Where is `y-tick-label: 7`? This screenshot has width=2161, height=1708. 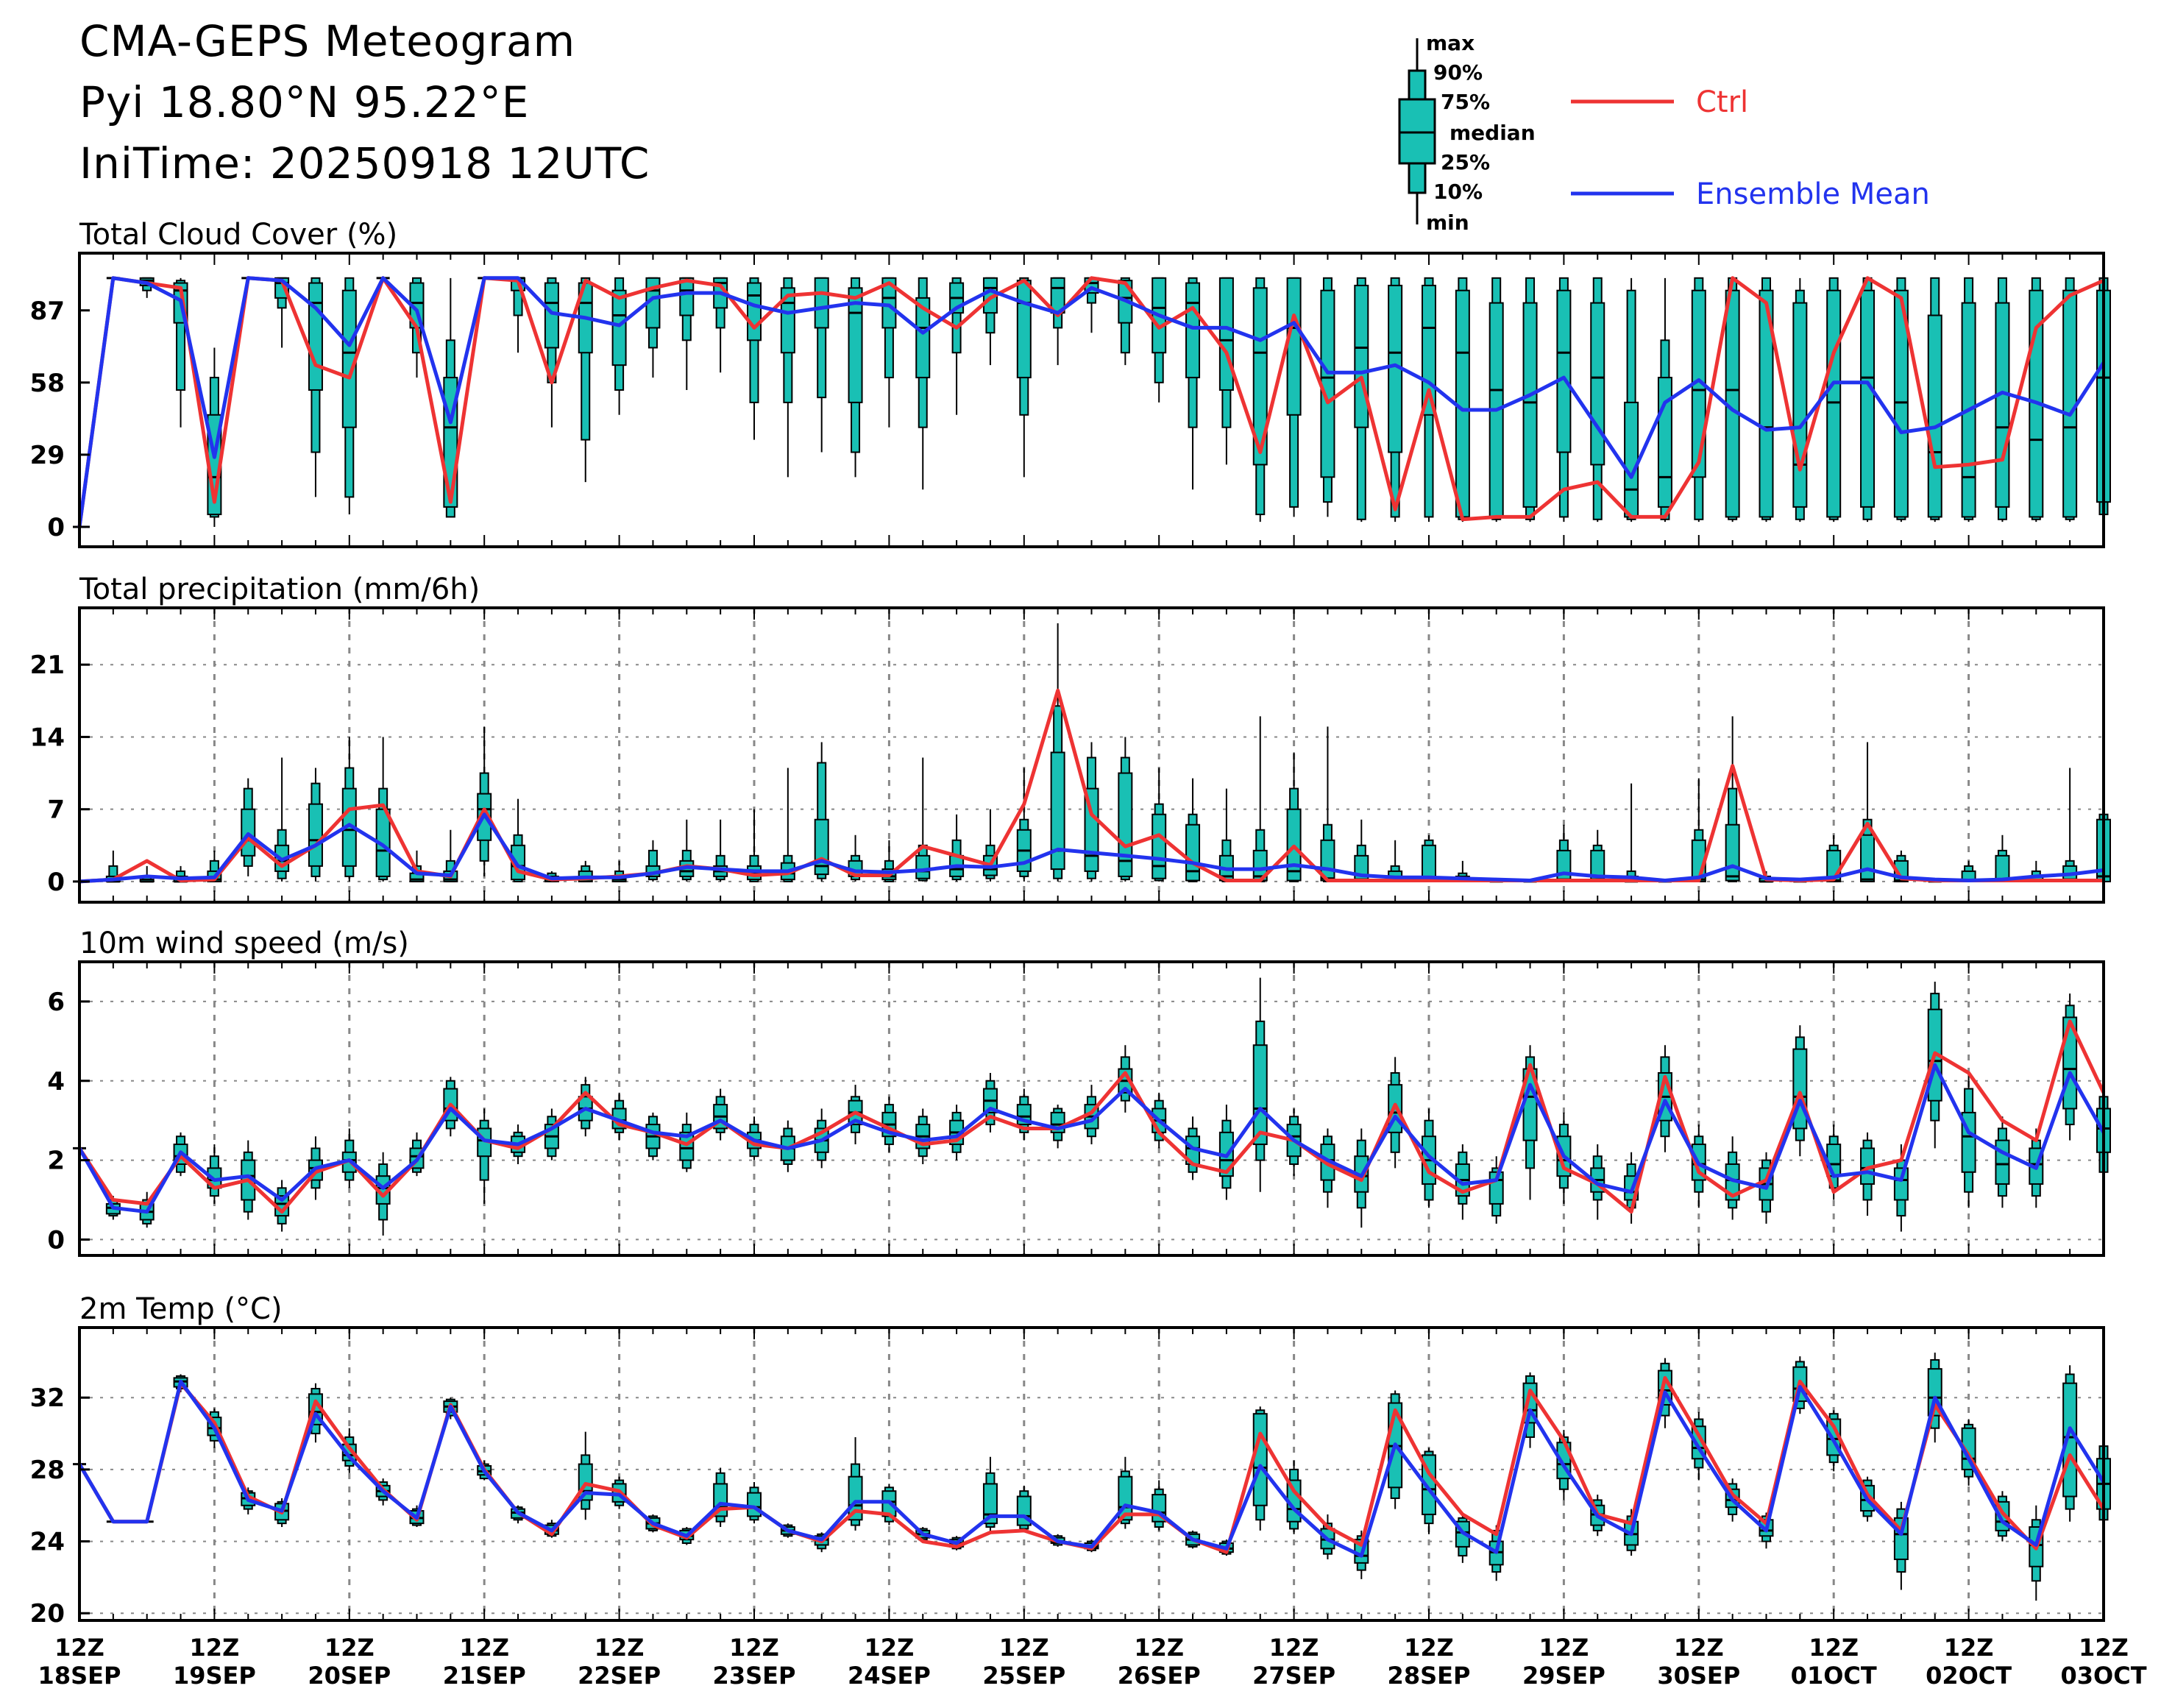 y-tick-label: 7 is located at coordinates (56, 810).